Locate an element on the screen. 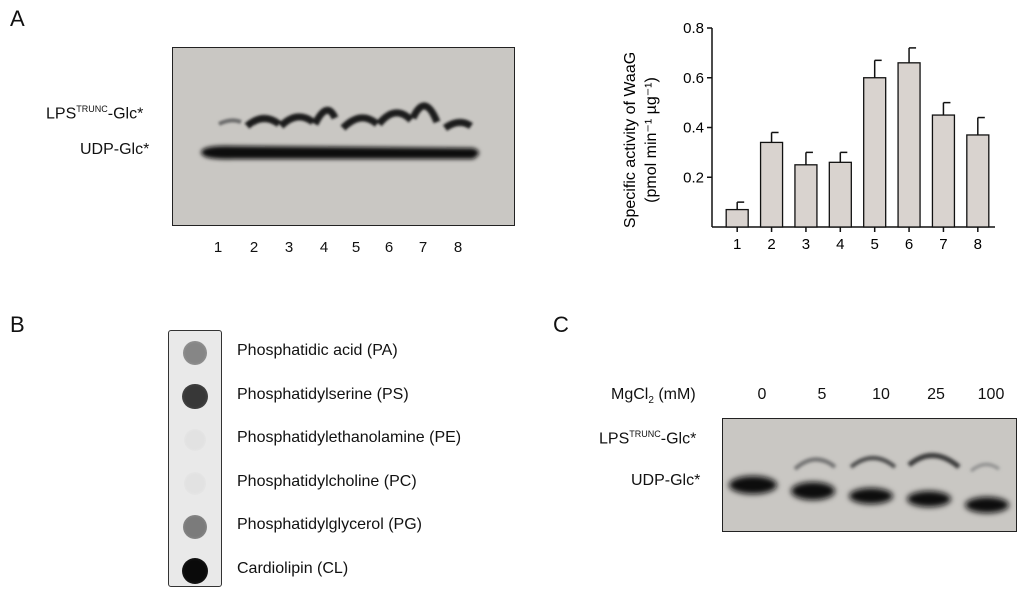 The width and height of the screenshot is (1024, 591). y-tick-label: 0.2 is located at coordinates (693, 177).